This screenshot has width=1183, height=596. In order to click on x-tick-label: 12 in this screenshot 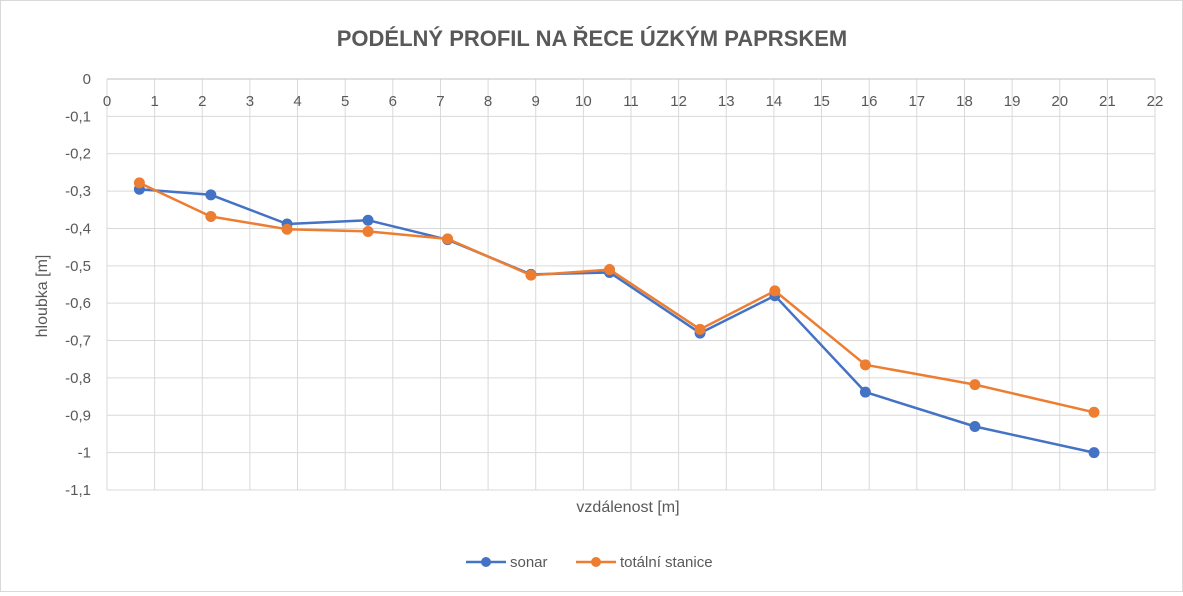, I will do `click(678, 101)`.